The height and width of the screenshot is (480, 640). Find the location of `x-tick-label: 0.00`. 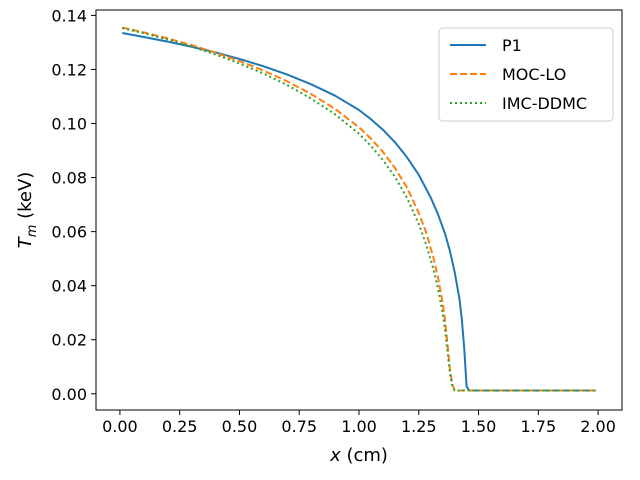

x-tick-label: 0.00 is located at coordinates (120, 426).